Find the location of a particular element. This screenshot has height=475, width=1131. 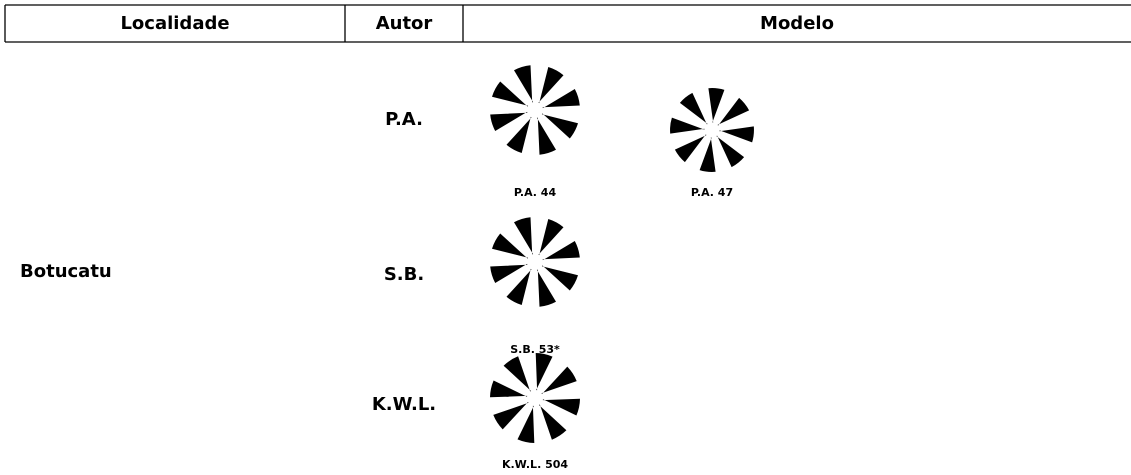

locality: Botucatu is located at coordinates (66, 271).